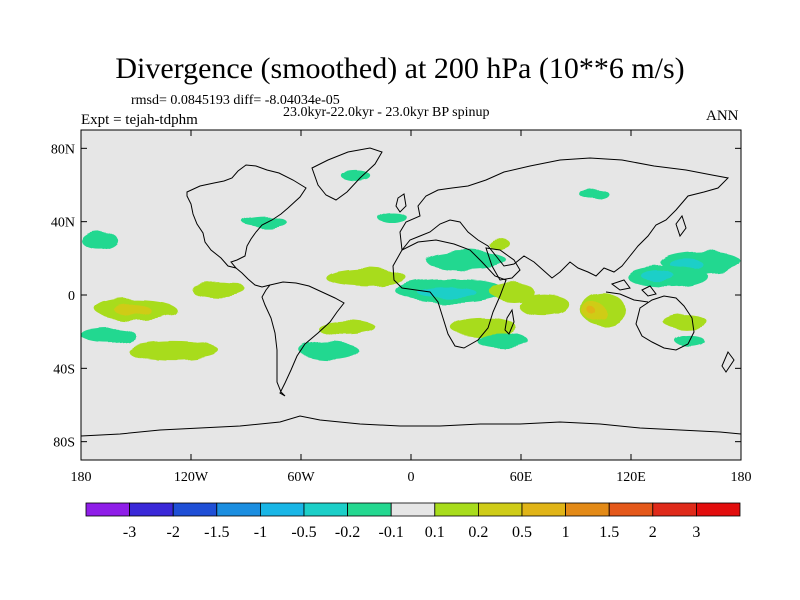  I want to click on rmsd-diff-text: rmsd= 0.0845193 diff= -8.04034e-05, so click(235, 100).